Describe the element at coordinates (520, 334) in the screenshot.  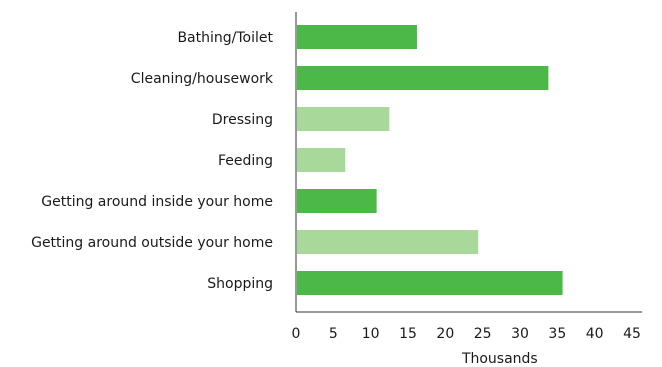
I see `x-tick-label: 30` at that location.